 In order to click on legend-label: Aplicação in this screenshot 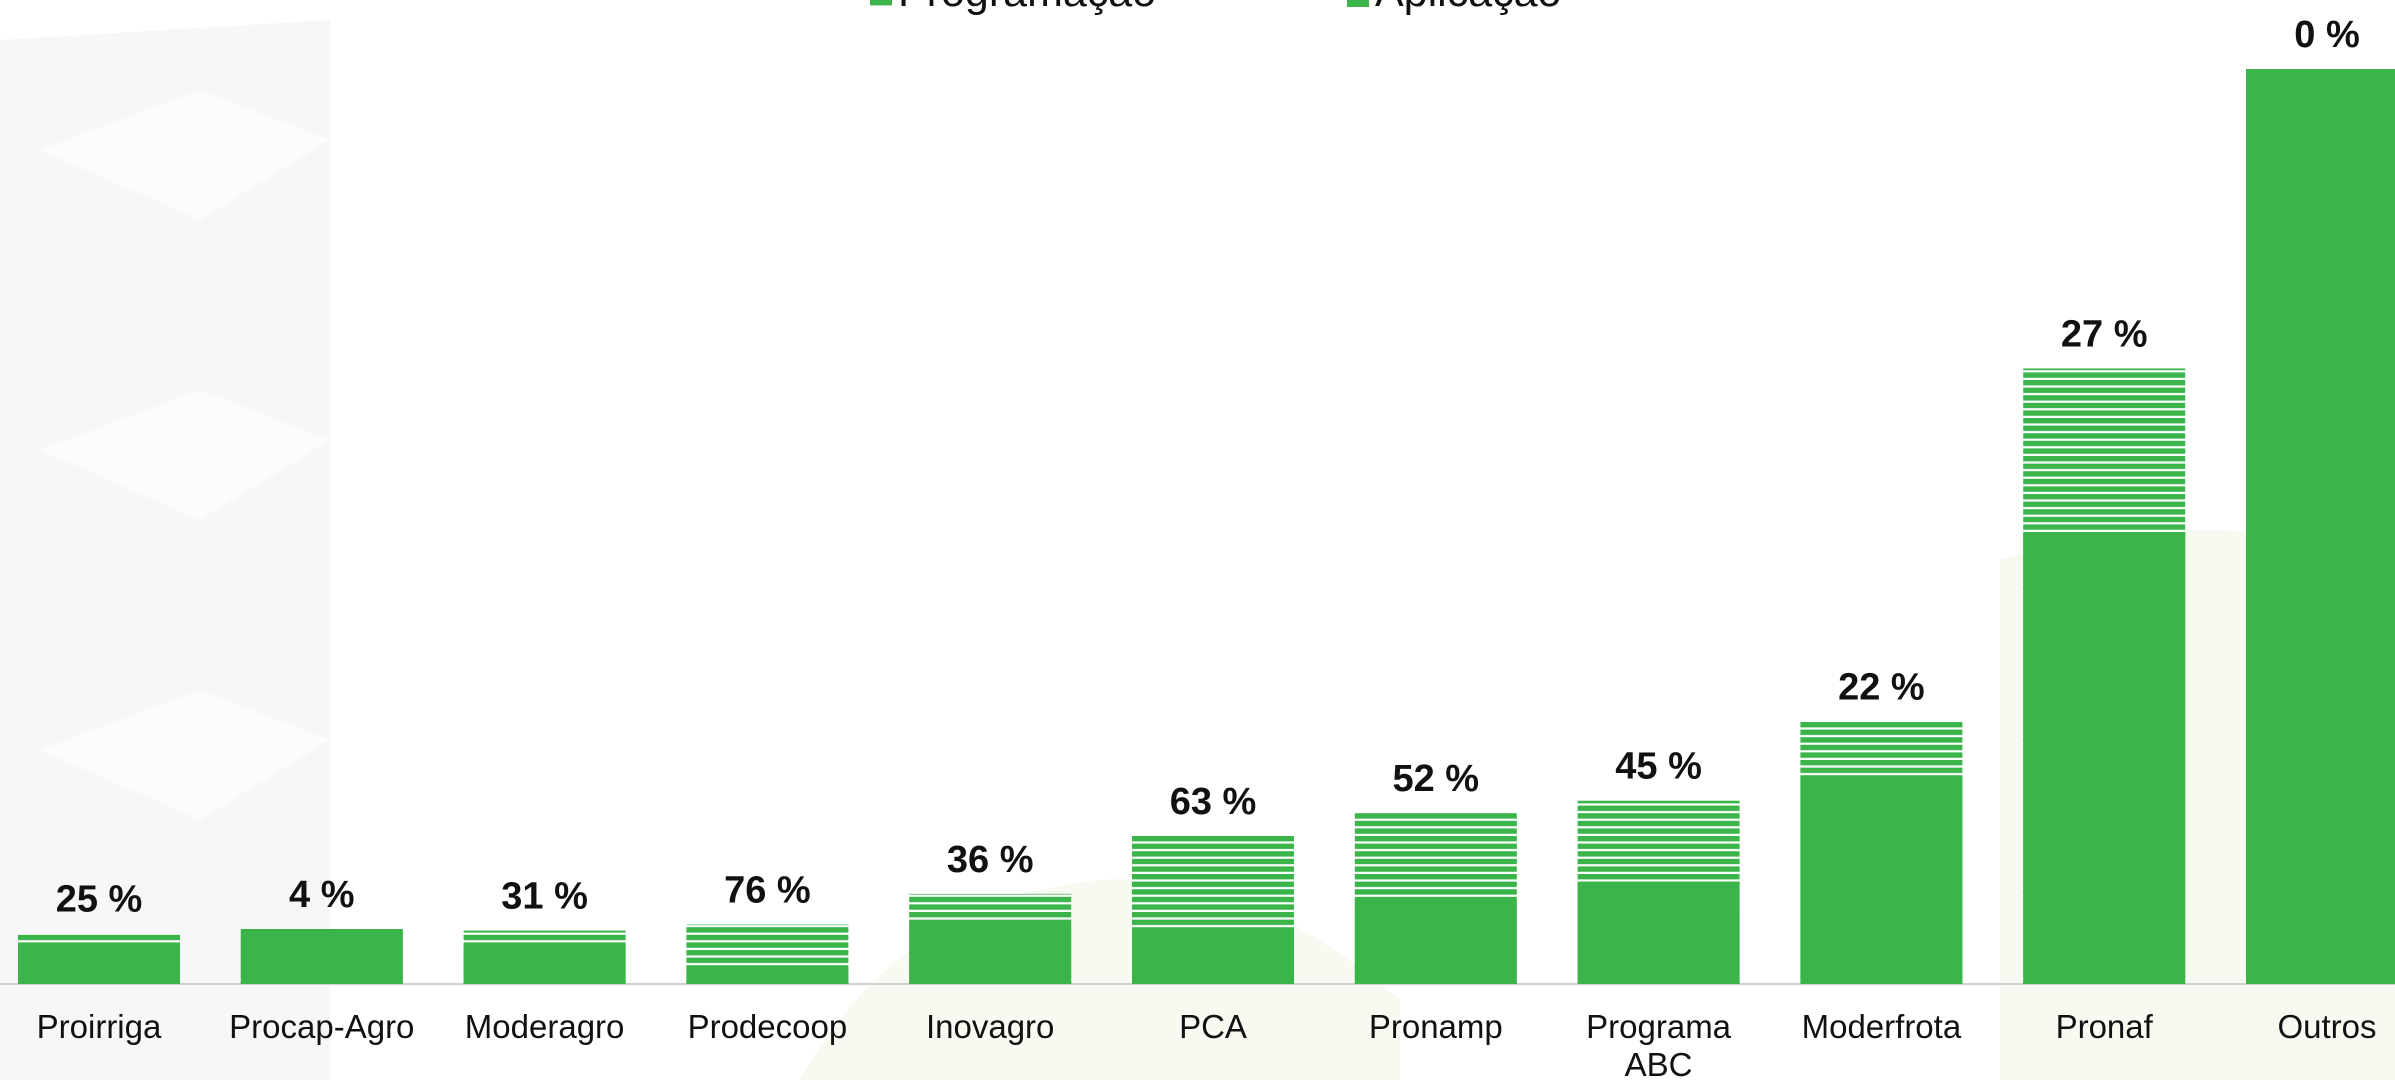, I will do `click(1468, 8)`.